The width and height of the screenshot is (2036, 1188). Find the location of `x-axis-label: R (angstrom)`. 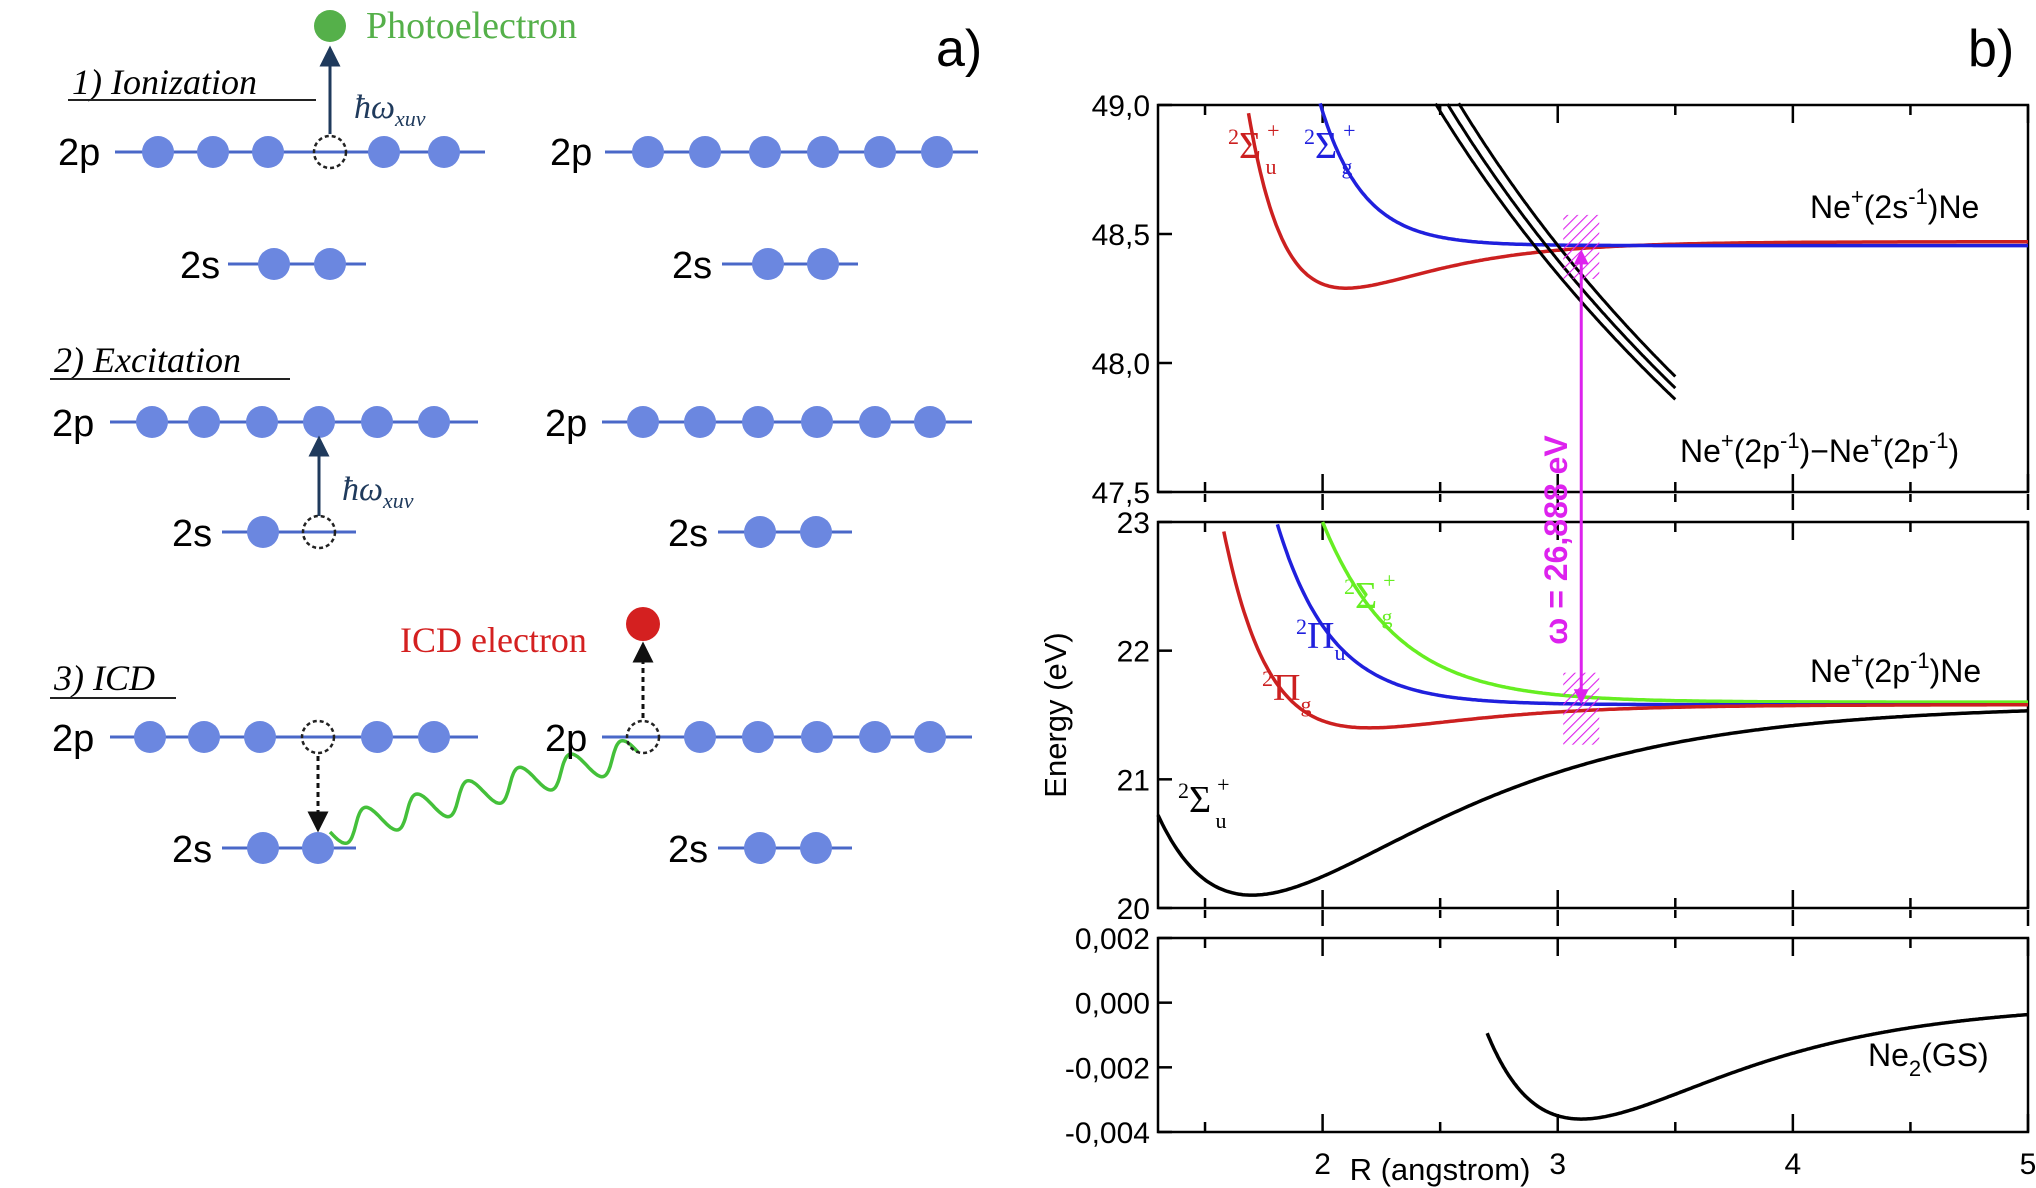

x-axis-label: R (angstrom) is located at coordinates (1440, 1169).